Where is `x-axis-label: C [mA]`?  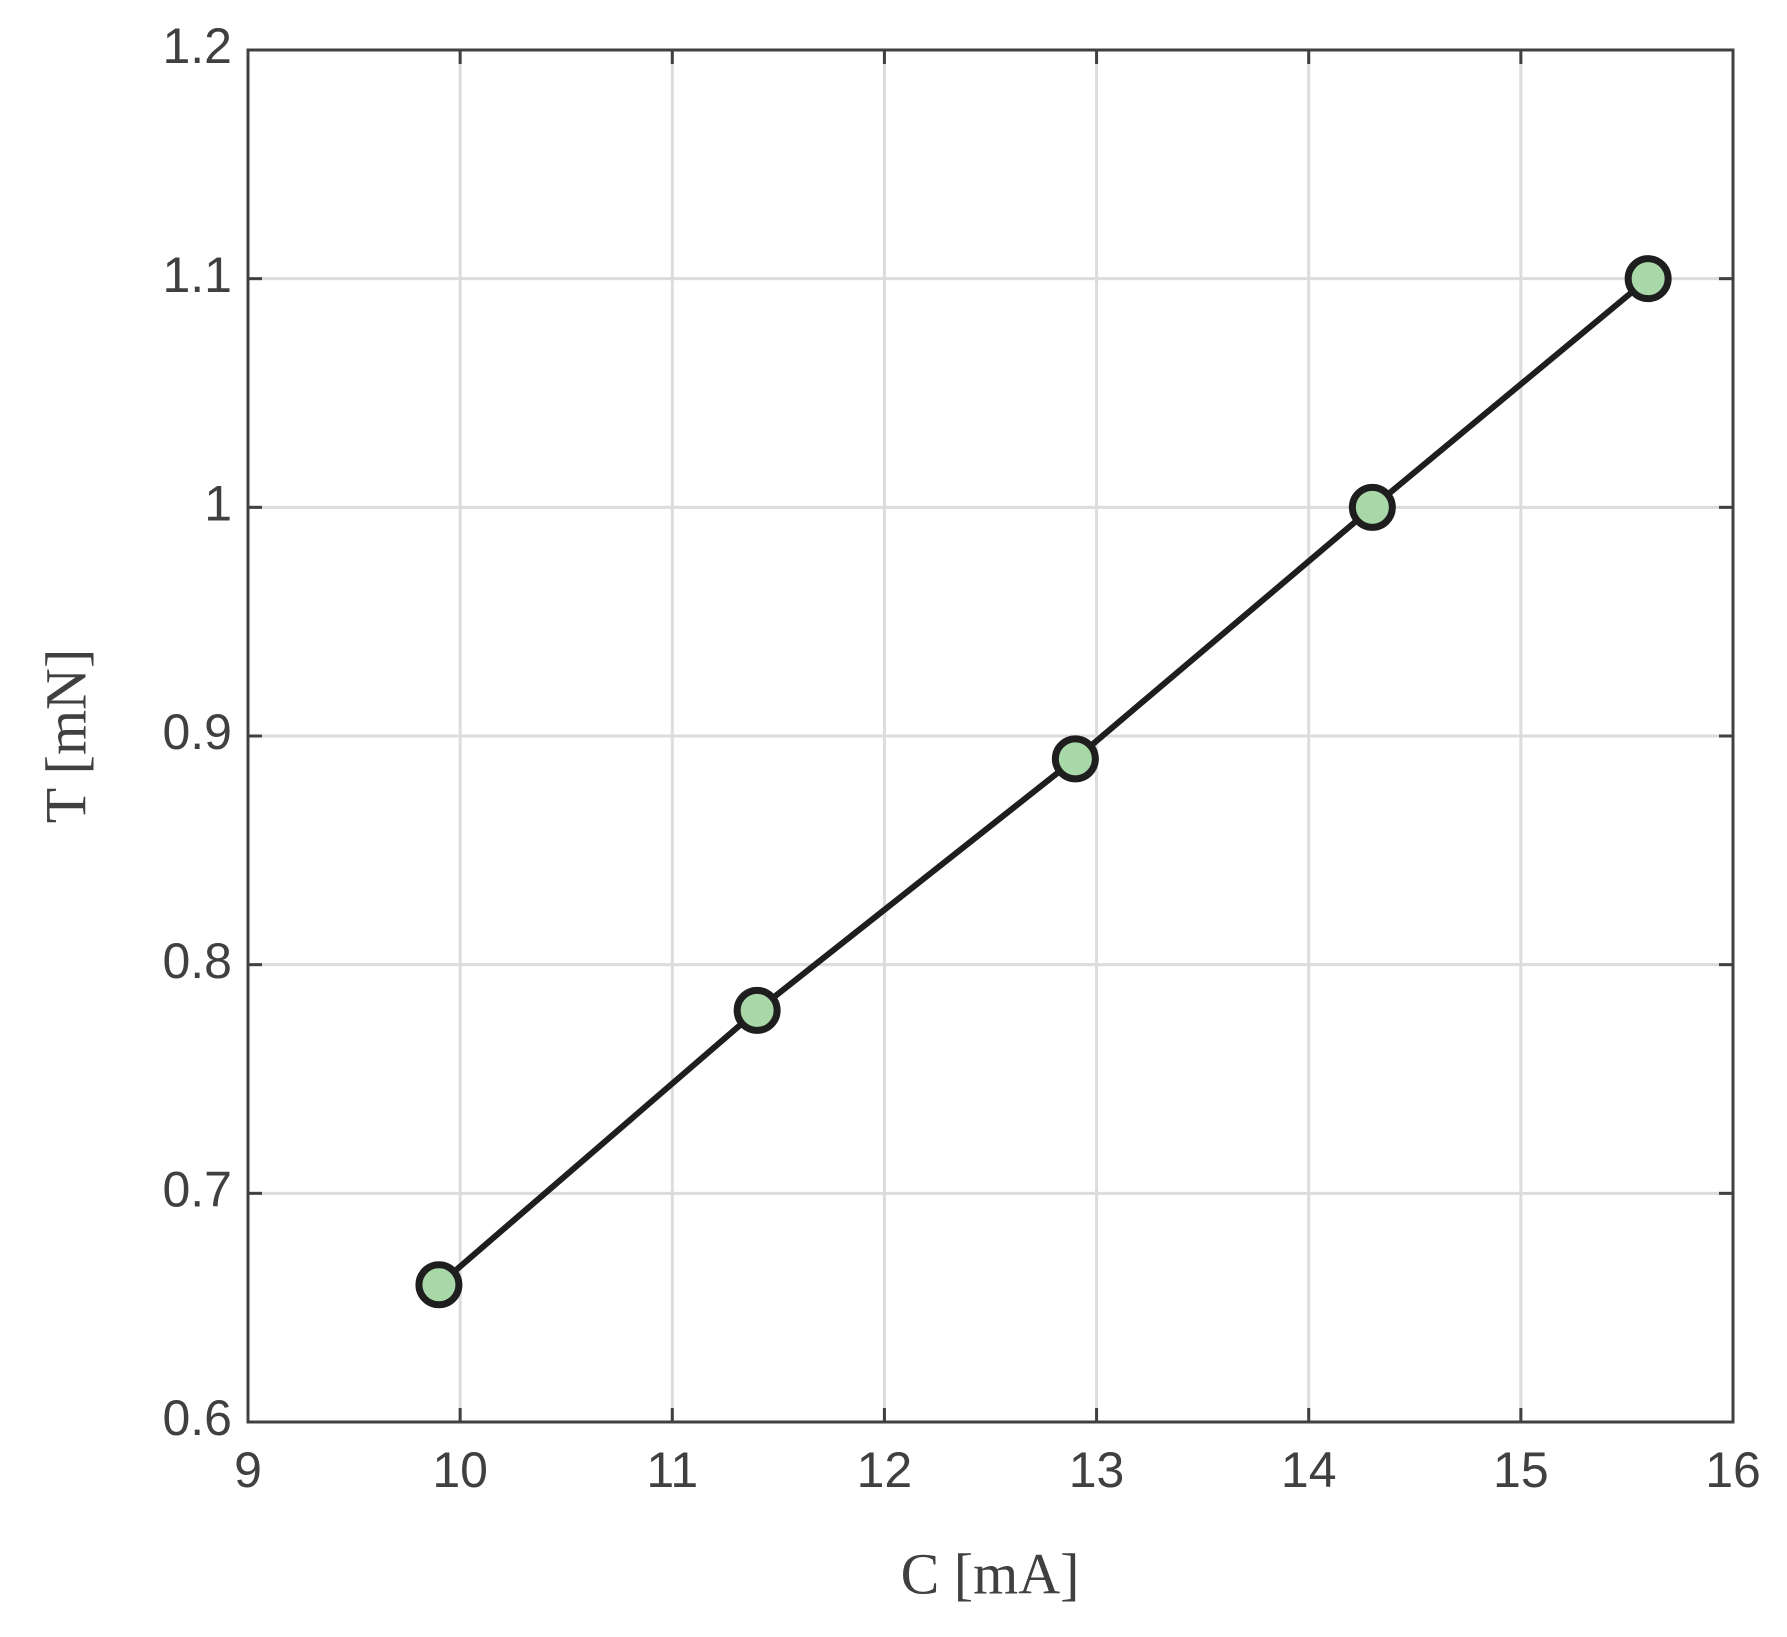 x-axis-label: C [mA] is located at coordinates (990, 1573).